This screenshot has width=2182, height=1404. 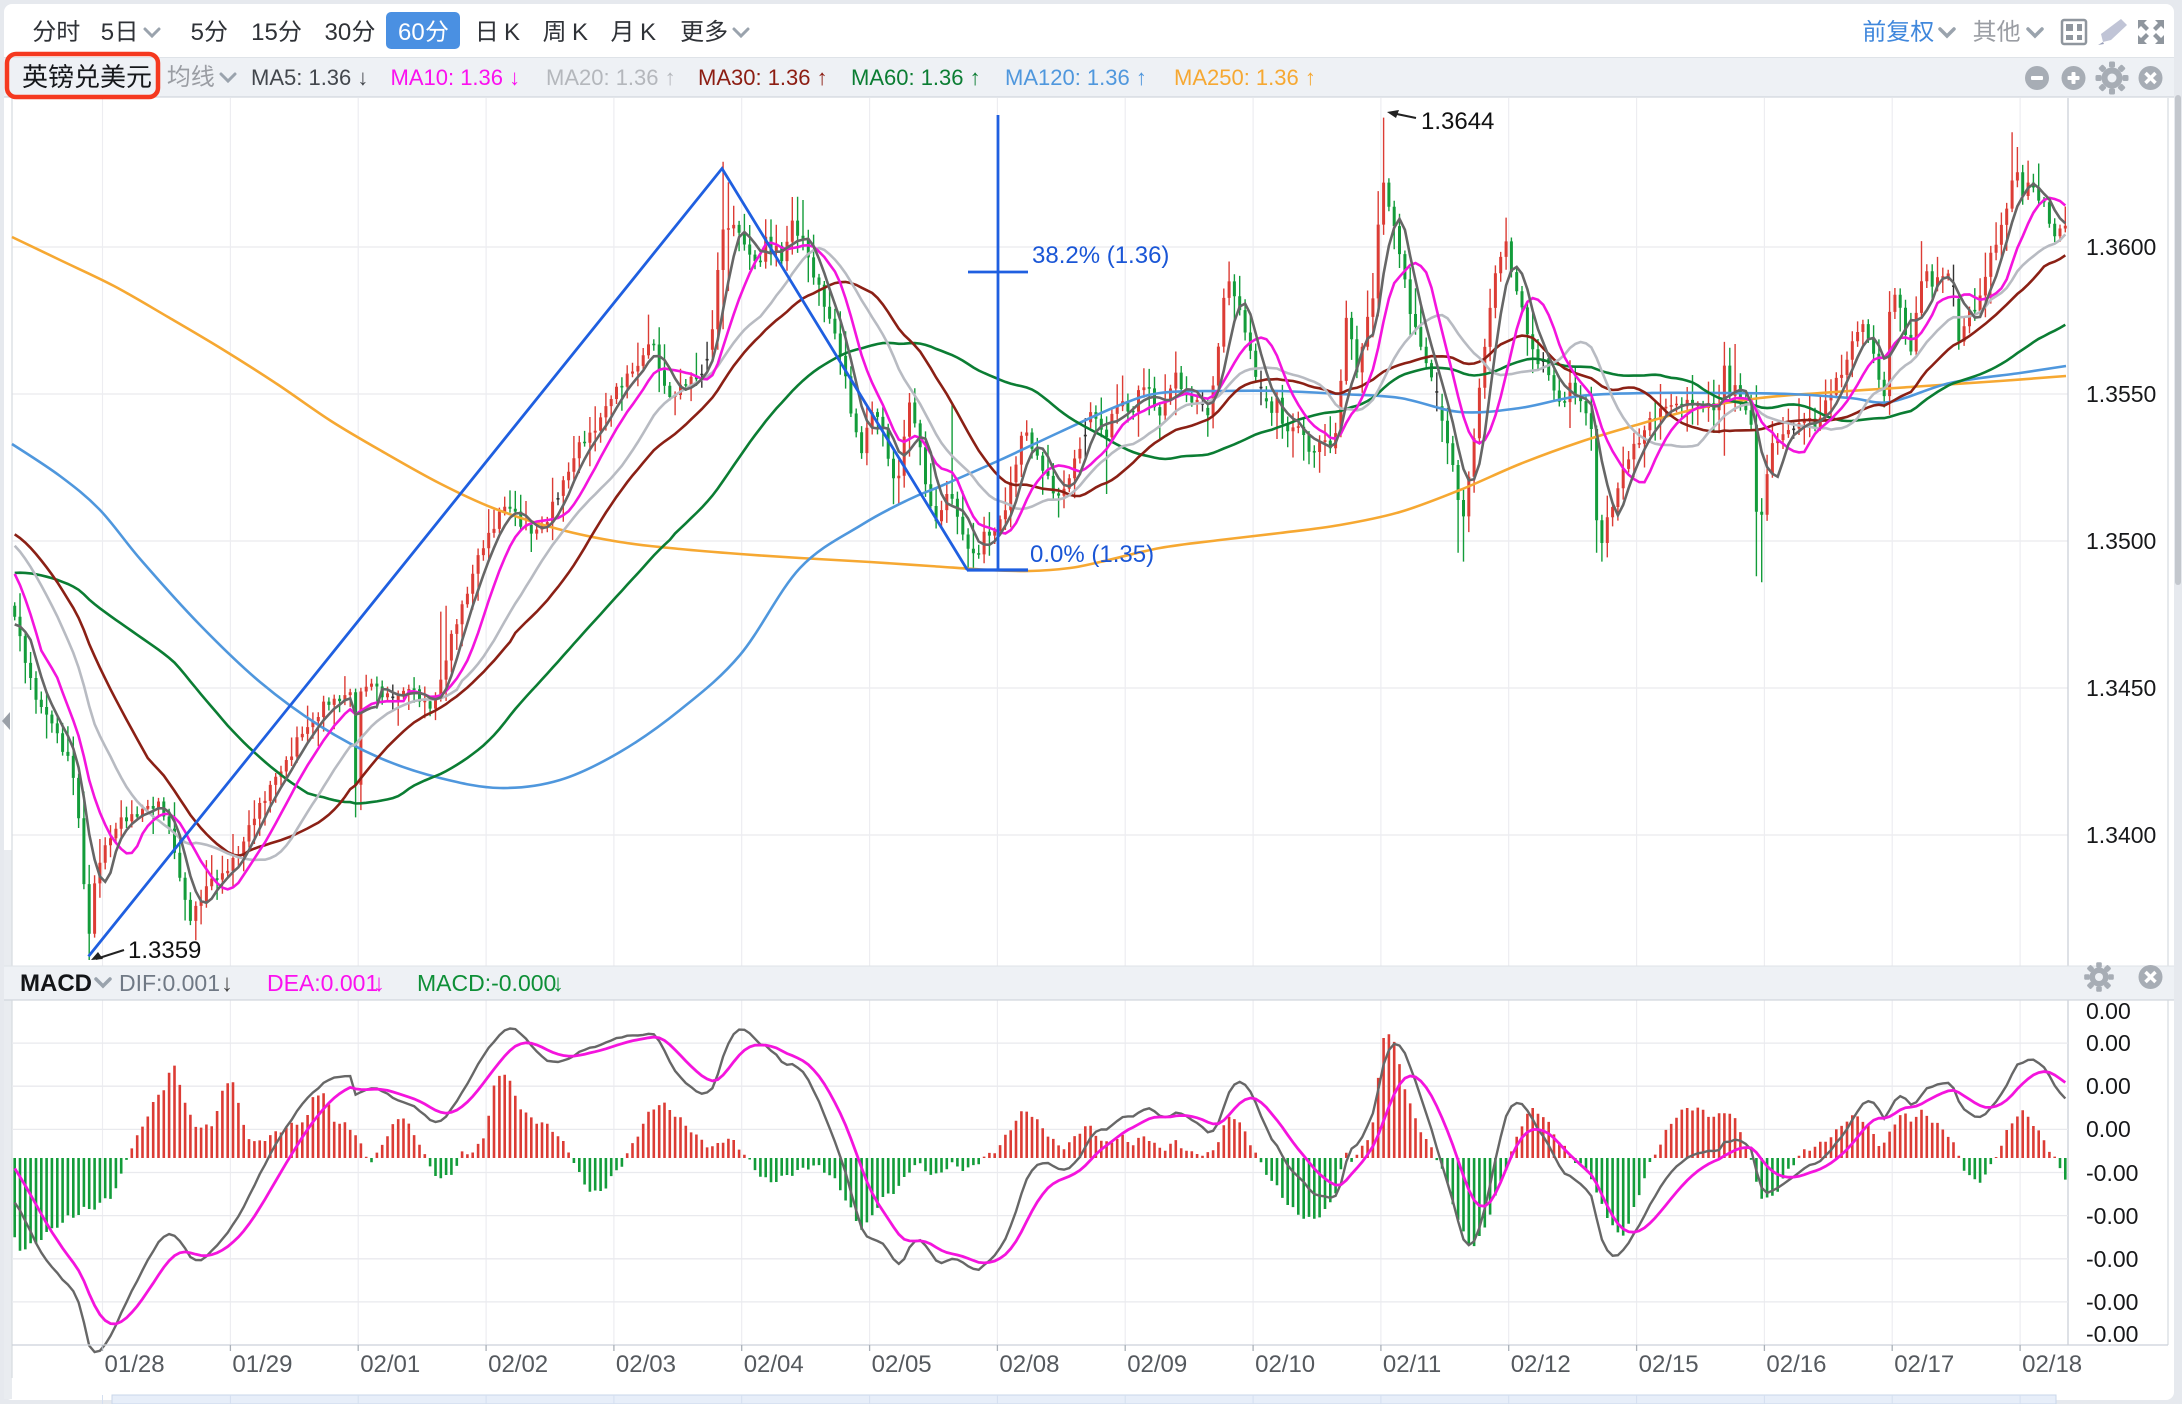 What do you see at coordinates (1092, 554) in the screenshot?
I see `svg-text: 0.0% (1.35)` at bounding box center [1092, 554].